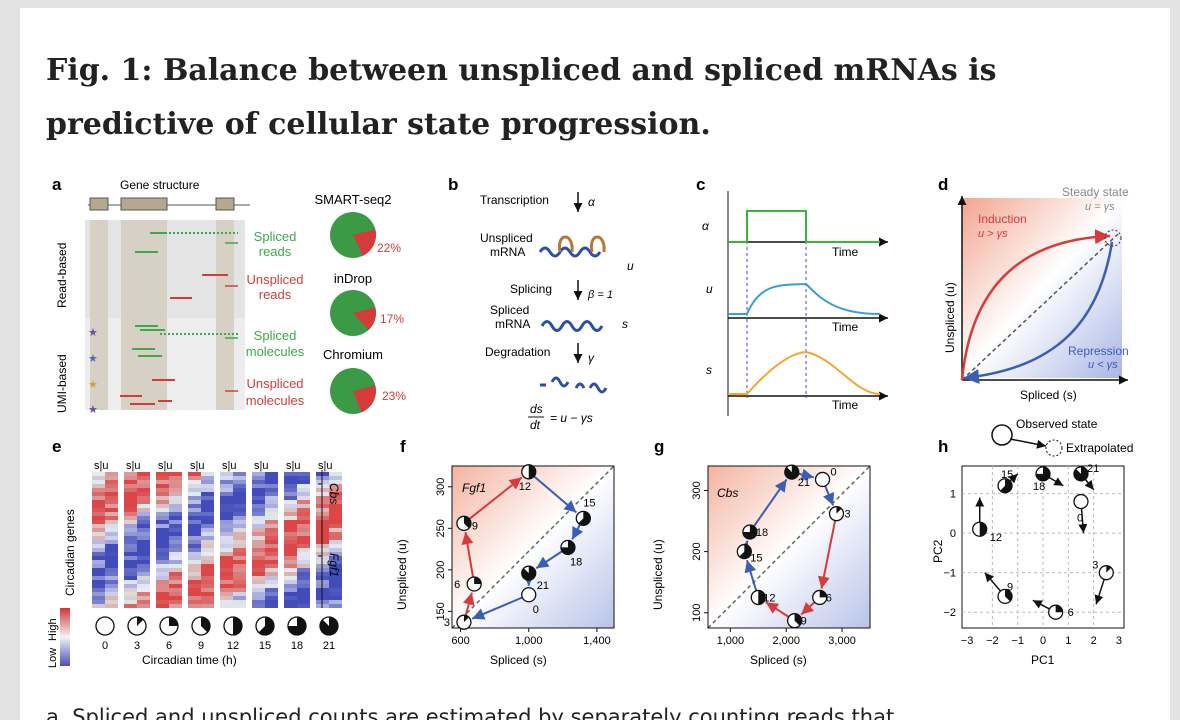 The image size is (1180, 720). I want to click on induction-equation: u > γs, so click(993, 234).